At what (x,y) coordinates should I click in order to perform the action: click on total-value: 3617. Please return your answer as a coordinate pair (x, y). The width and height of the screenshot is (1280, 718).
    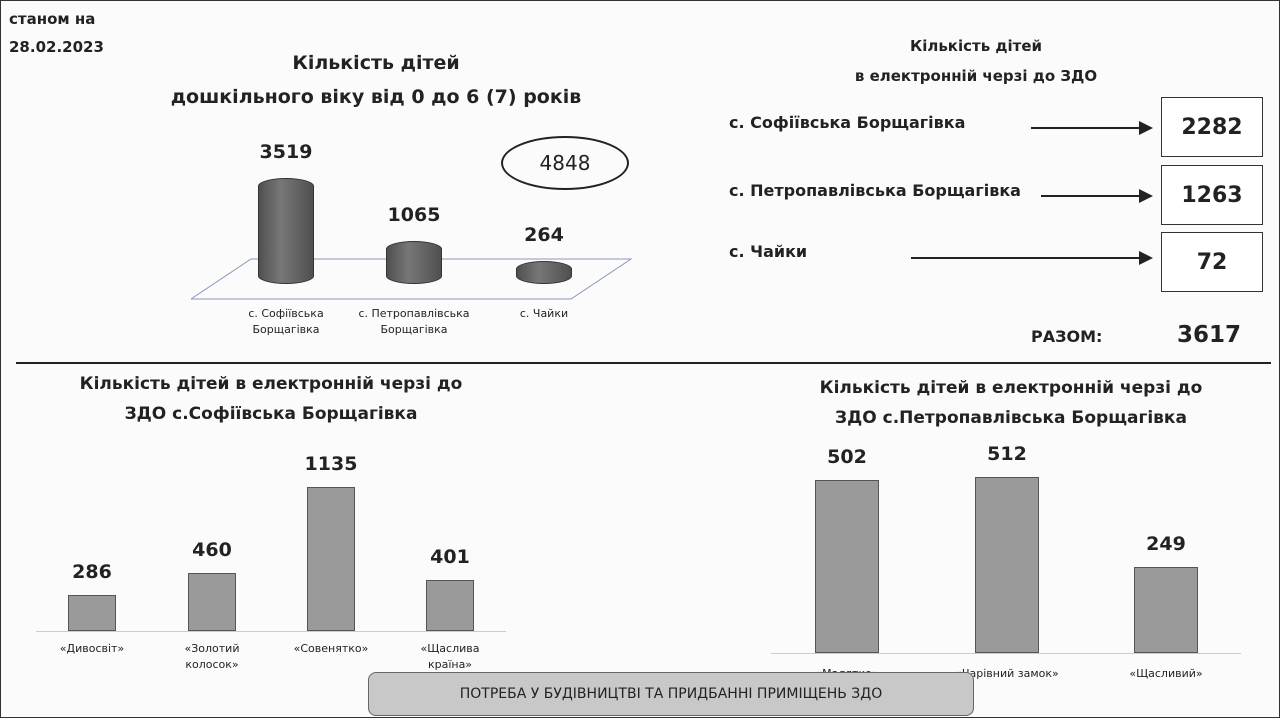
    Looking at the image, I should click on (1209, 335).